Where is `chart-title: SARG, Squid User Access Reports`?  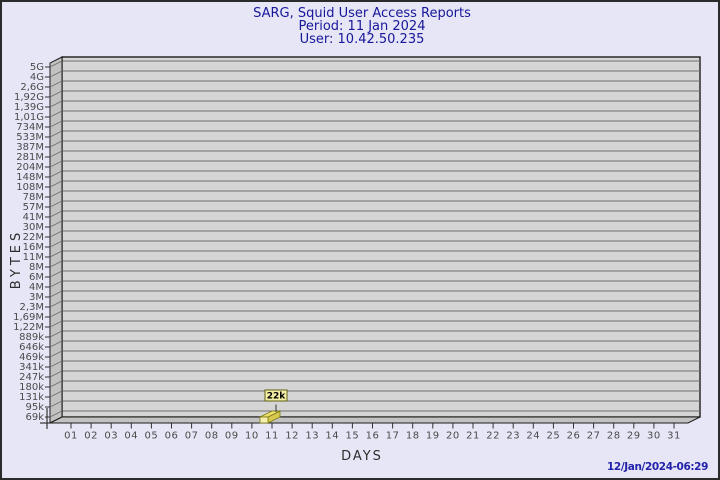 chart-title: SARG, Squid User Access Reports is located at coordinates (362, 13).